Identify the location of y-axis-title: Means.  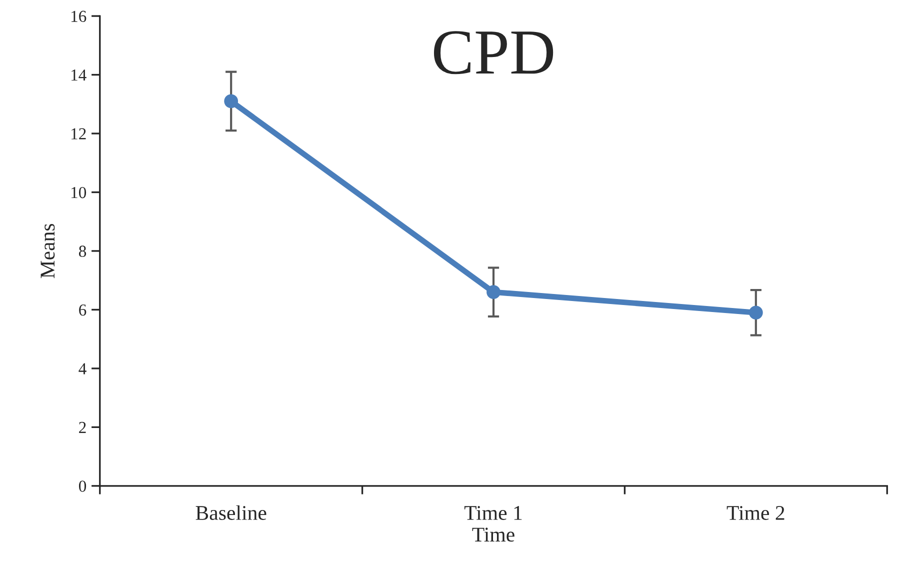
(47, 251).